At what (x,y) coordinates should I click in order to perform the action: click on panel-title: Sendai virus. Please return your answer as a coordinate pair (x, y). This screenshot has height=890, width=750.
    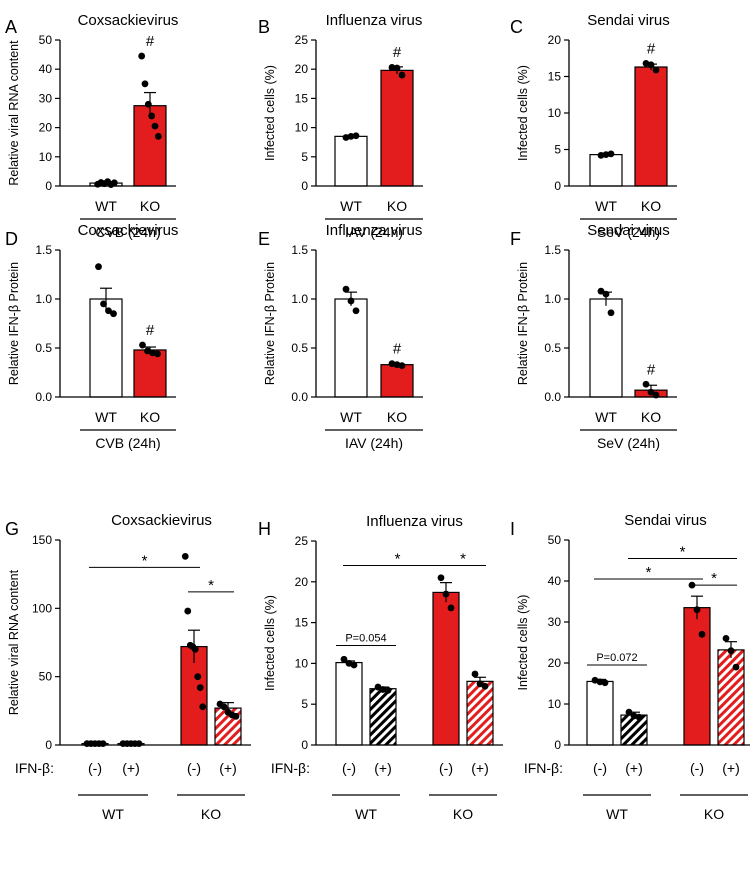
    Looking at the image, I should click on (665, 520).